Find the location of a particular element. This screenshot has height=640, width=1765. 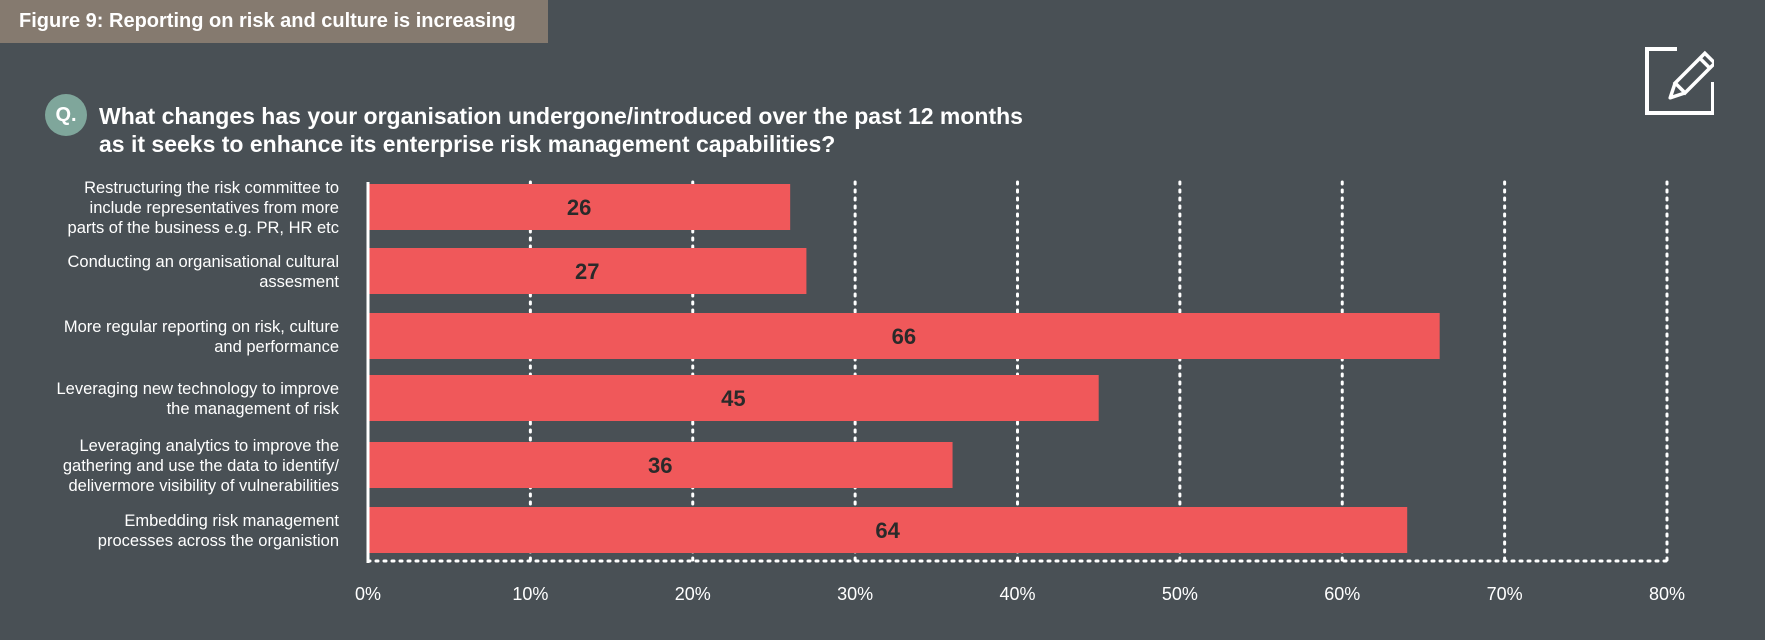

category-label: Conducting an organisational cultural is located at coordinates (203, 262).